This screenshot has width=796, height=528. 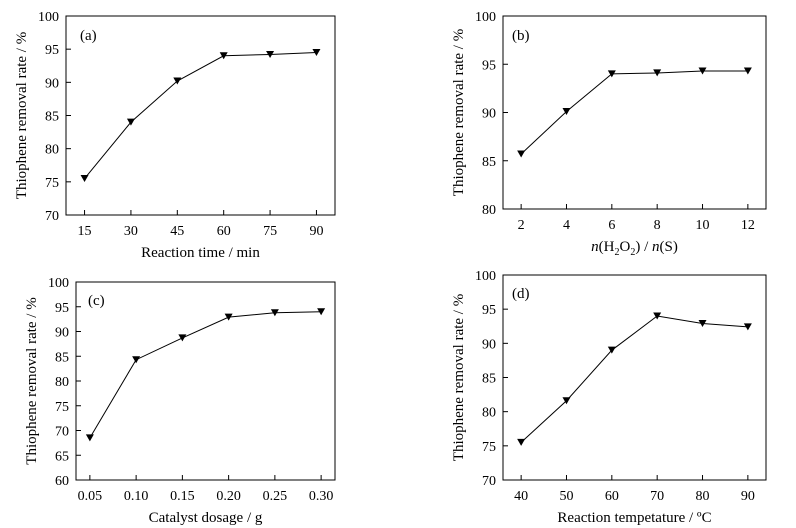 I want to click on x-axis-label: Catalyst dosage / g, so click(x=206, y=518).